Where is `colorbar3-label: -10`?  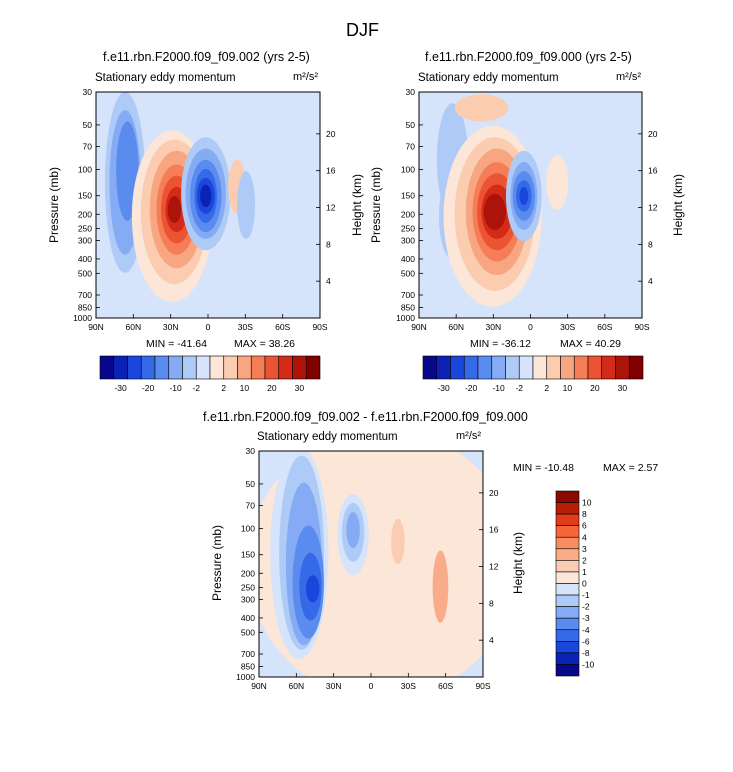
colorbar3-label: -10 is located at coordinates (588, 664).